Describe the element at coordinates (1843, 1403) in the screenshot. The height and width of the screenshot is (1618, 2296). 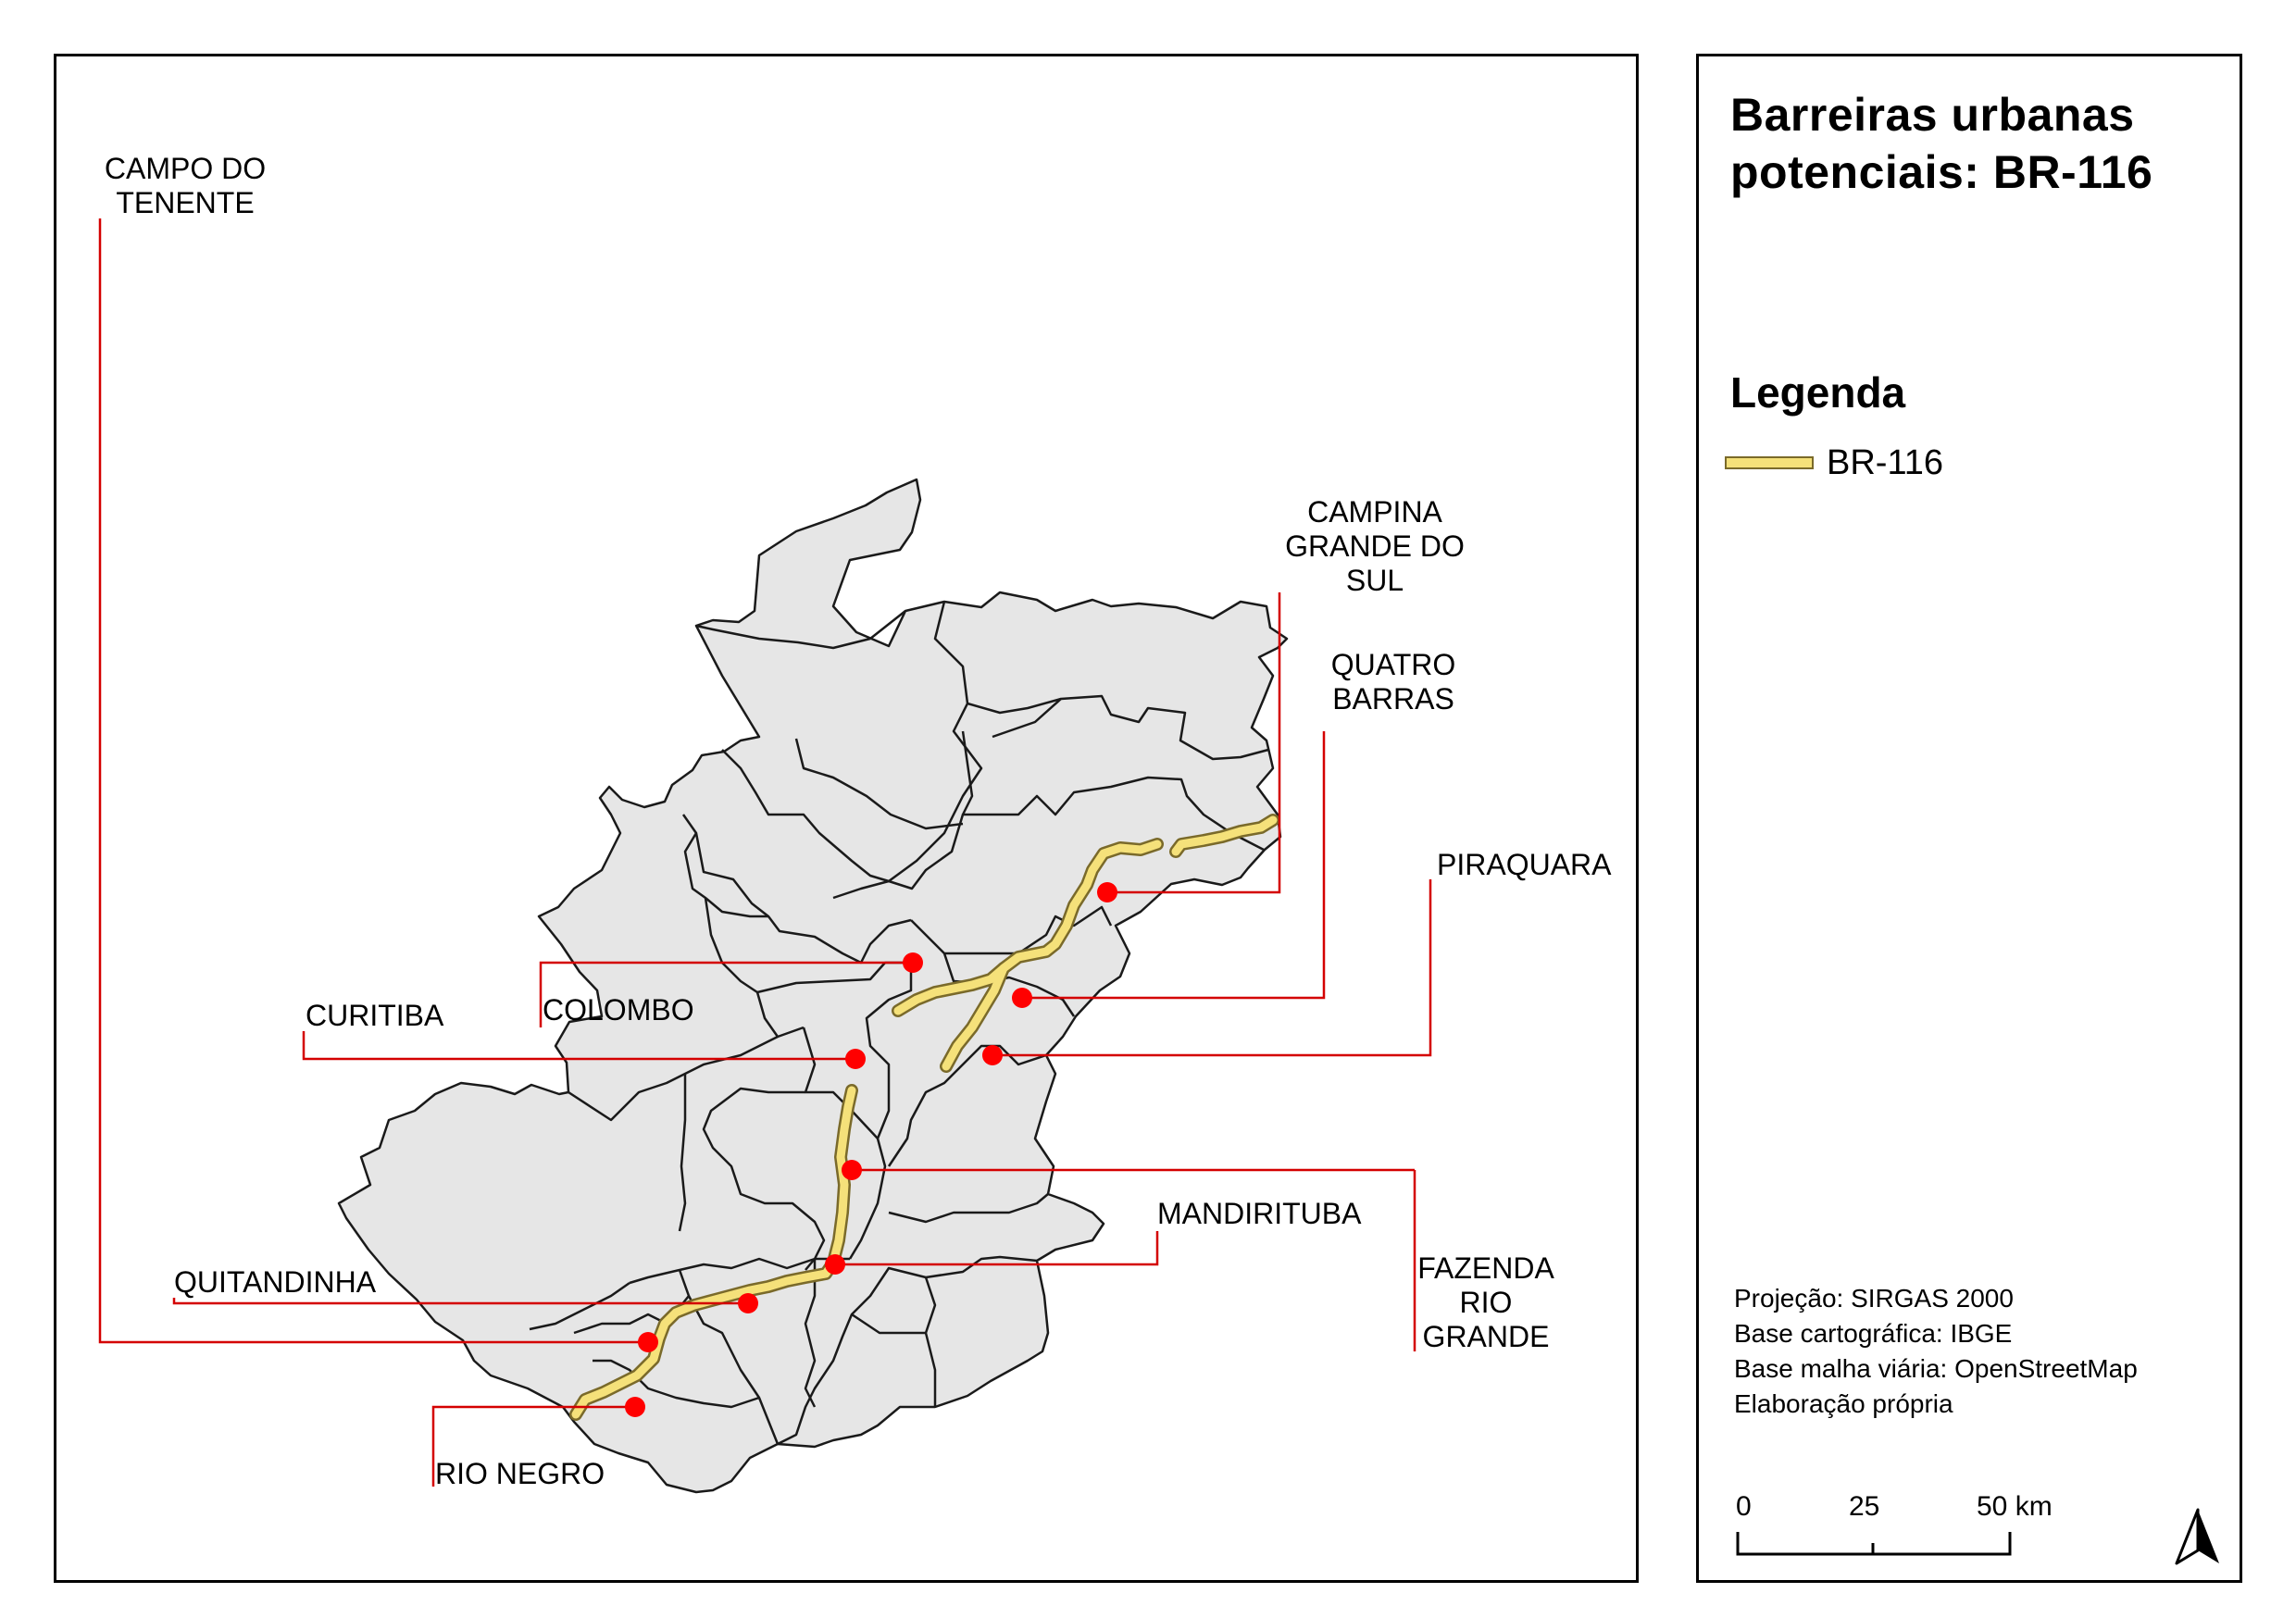
I see `credit-authorship: Elaboração própria` at that location.